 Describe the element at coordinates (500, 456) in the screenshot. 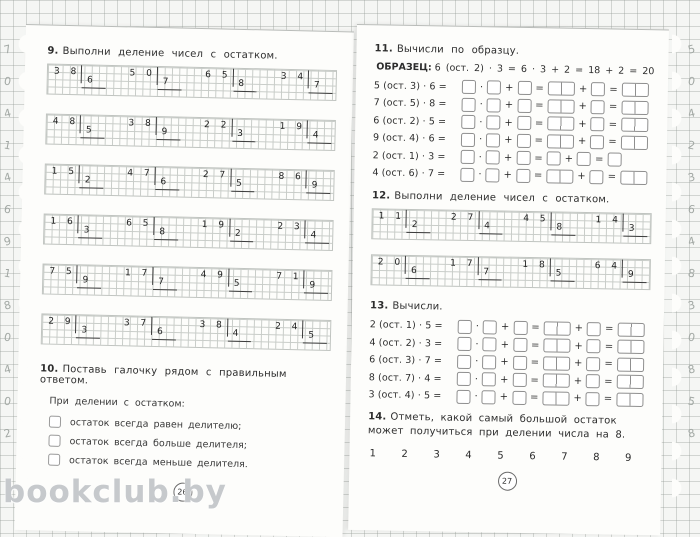

I see `remainder-choice: 5` at that location.